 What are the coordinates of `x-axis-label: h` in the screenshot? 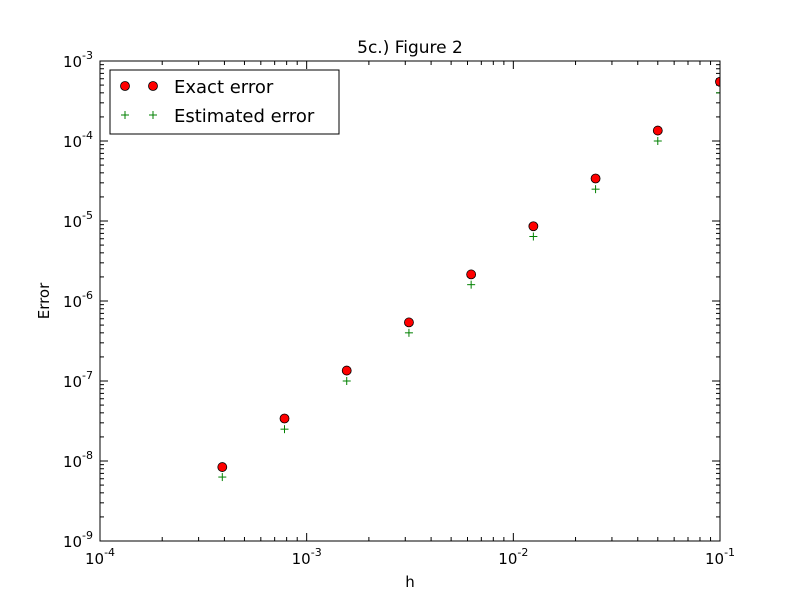 It's located at (410, 582).